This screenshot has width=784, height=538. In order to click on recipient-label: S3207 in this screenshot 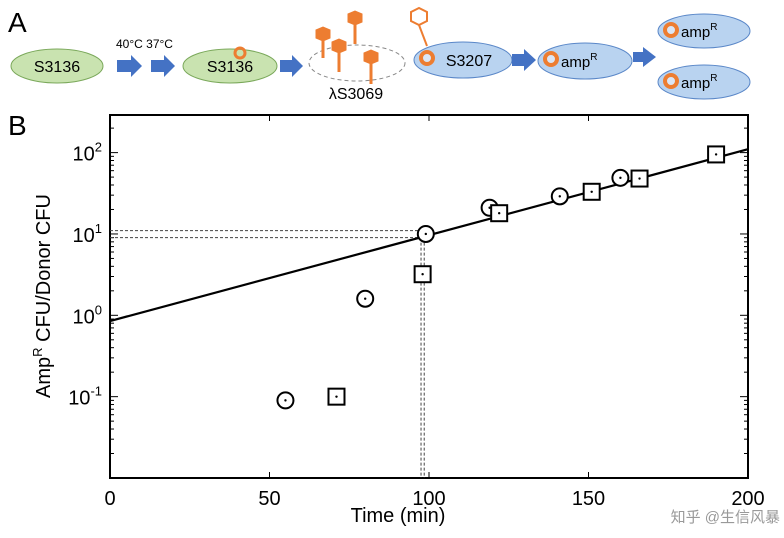, I will do `click(469, 61)`.